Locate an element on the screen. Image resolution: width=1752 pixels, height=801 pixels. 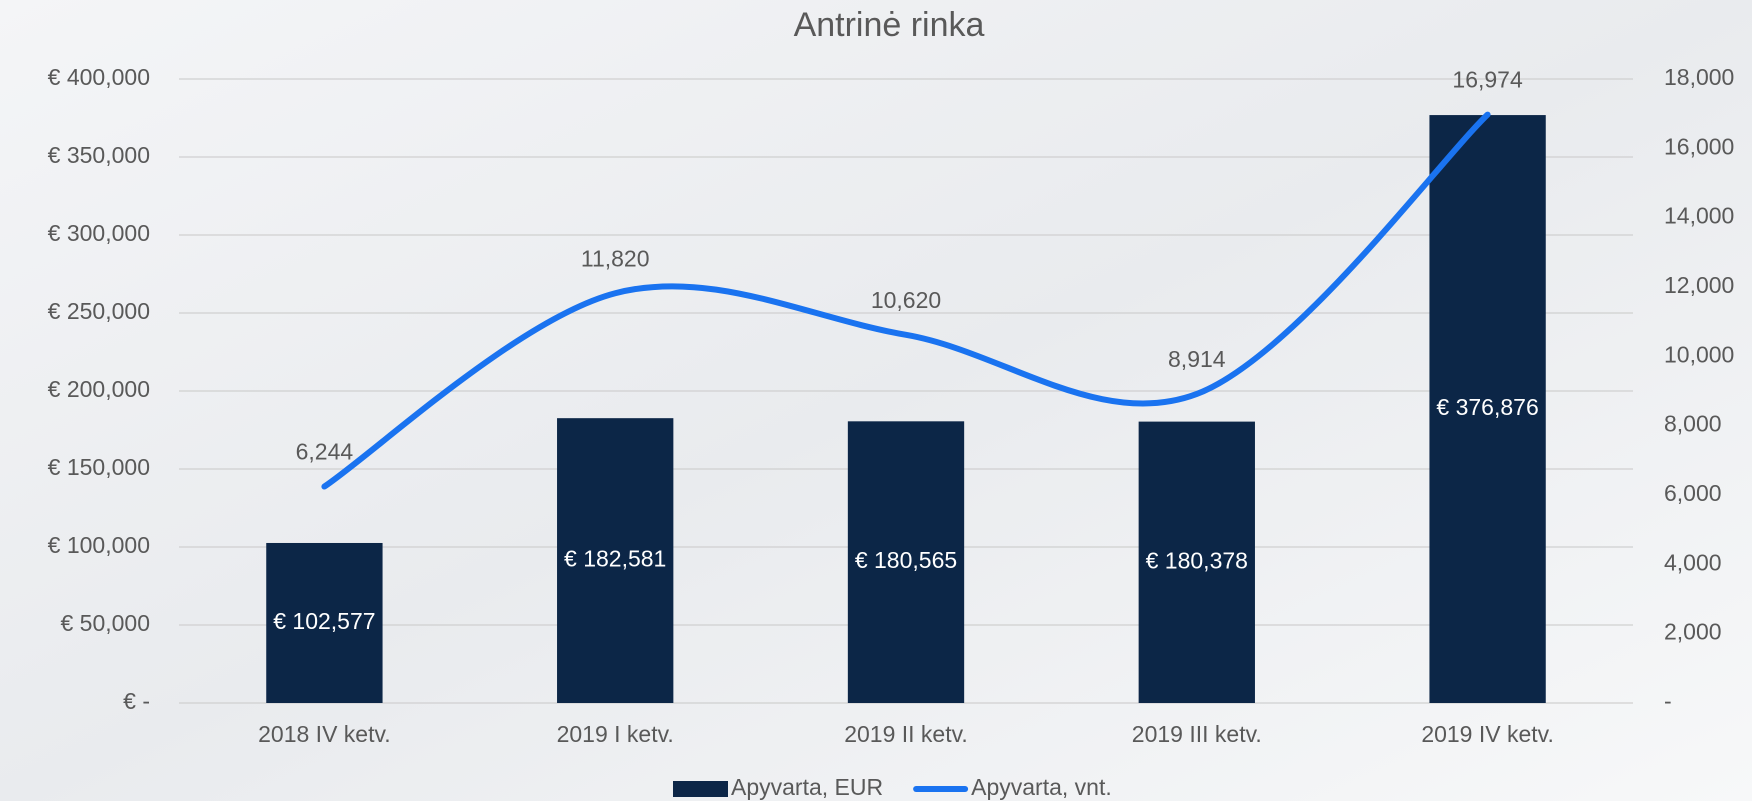
line-value-label: 16,974 is located at coordinates (1487, 80).